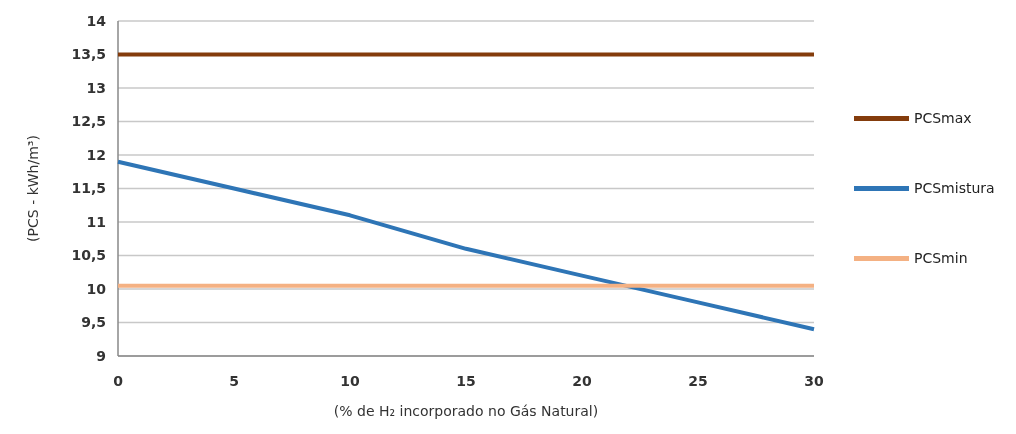 This screenshot has height=434, width=1016. I want to click on y-tick-label: 13, so click(96, 87).